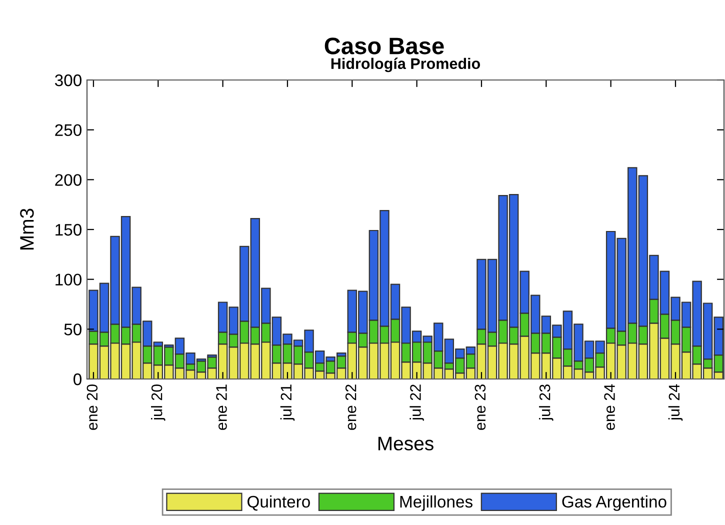 This screenshot has width=725, height=525. Describe the element at coordinates (405, 65) in the screenshot. I see `chart-subtitle: Hidrología Promedio` at that location.